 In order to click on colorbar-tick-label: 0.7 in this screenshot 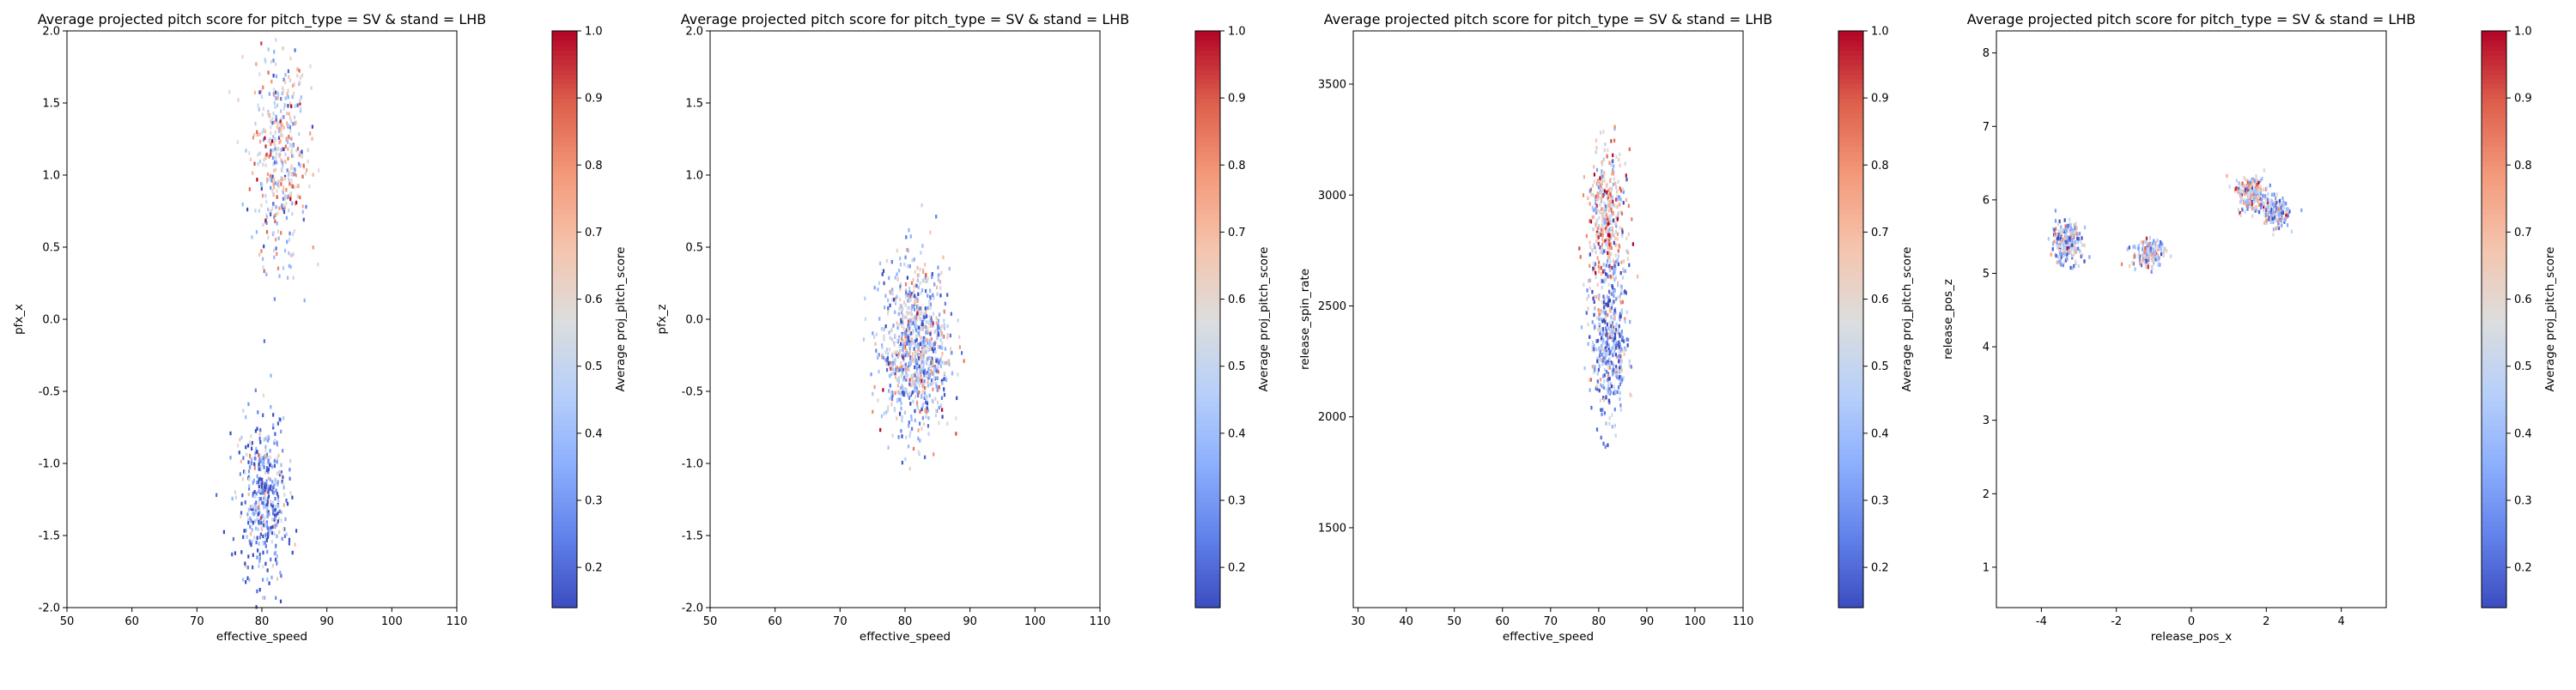, I will do `click(1880, 233)`.